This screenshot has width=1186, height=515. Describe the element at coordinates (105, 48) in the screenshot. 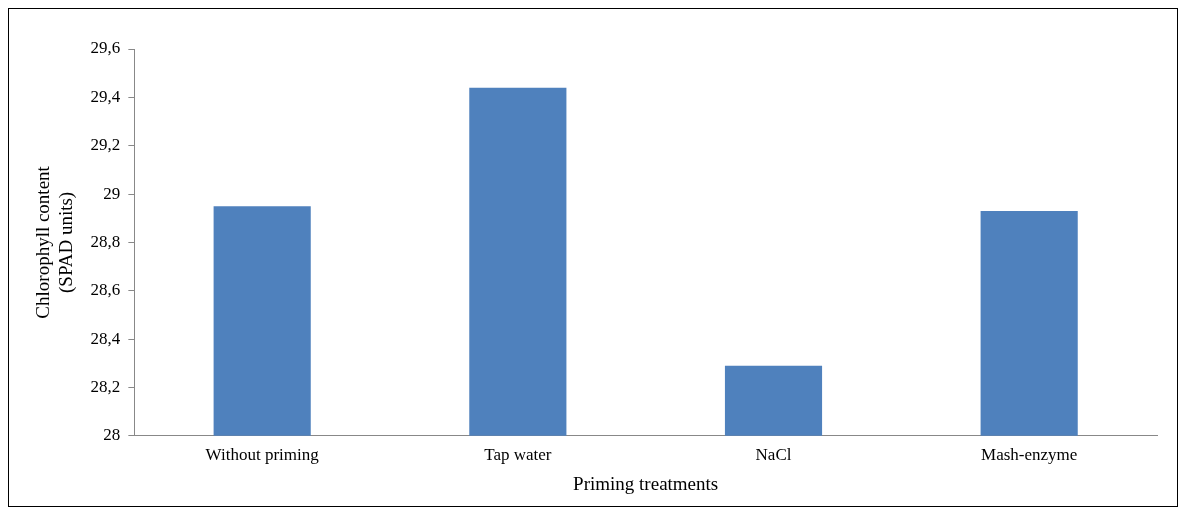

I see `y-tick-label: 29,6` at that location.